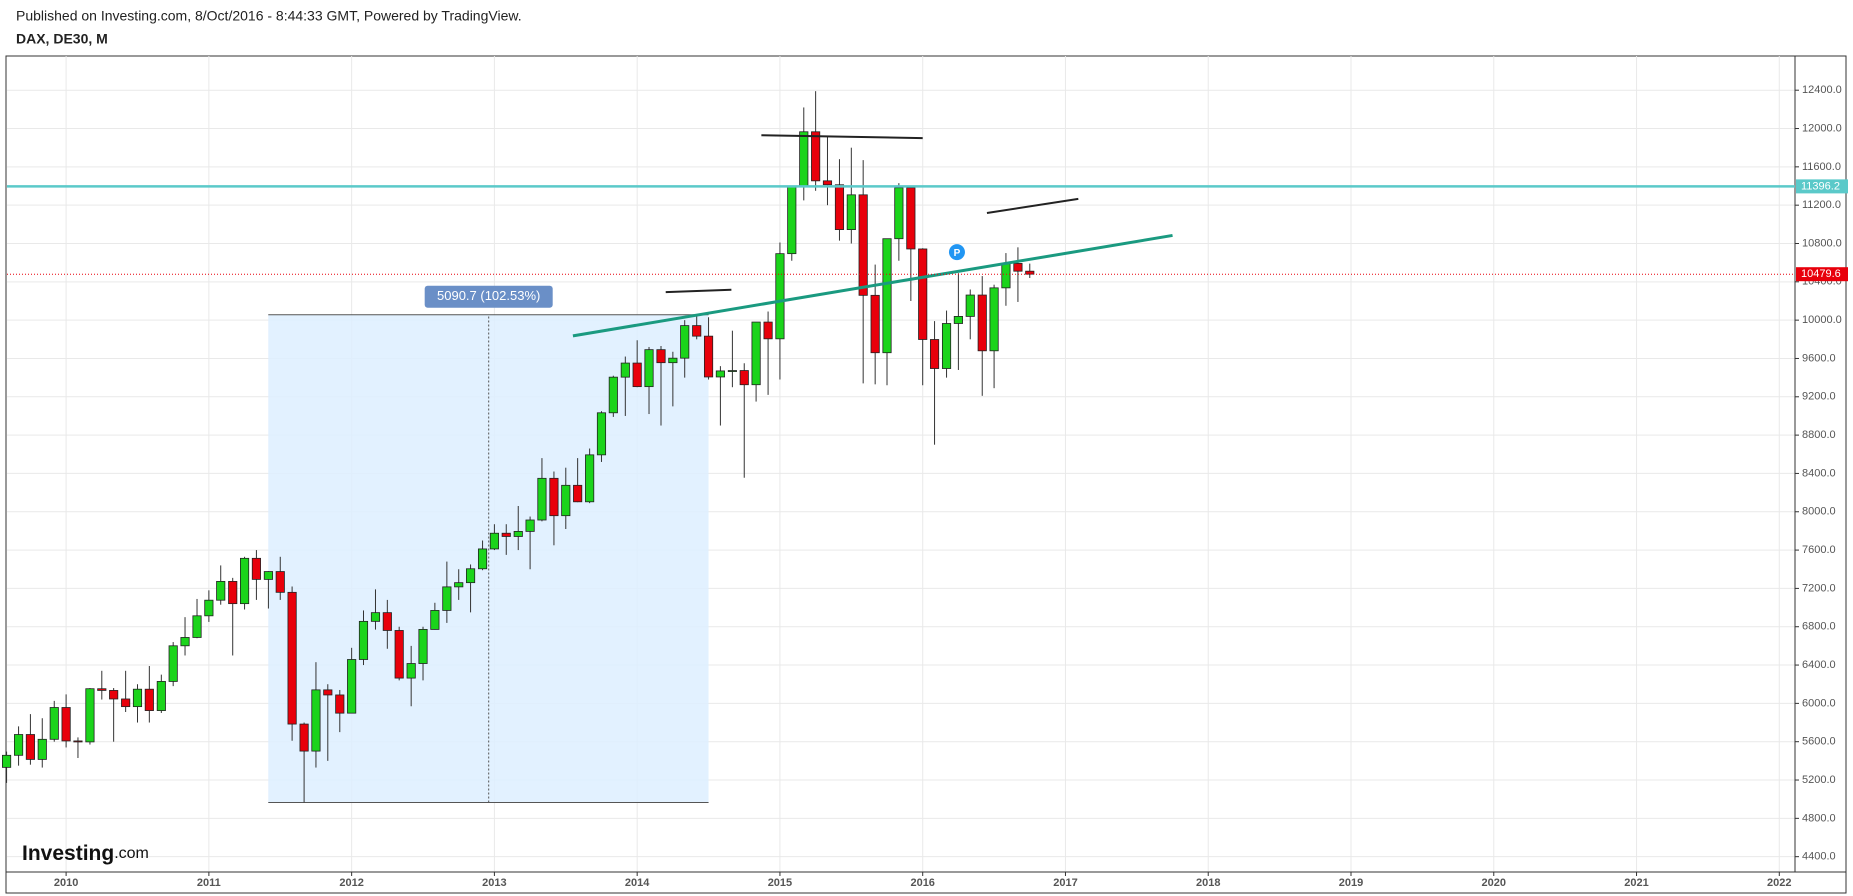  What do you see at coordinates (1819, 627) in the screenshot?
I see `y-tick-label: 6800.0` at bounding box center [1819, 627].